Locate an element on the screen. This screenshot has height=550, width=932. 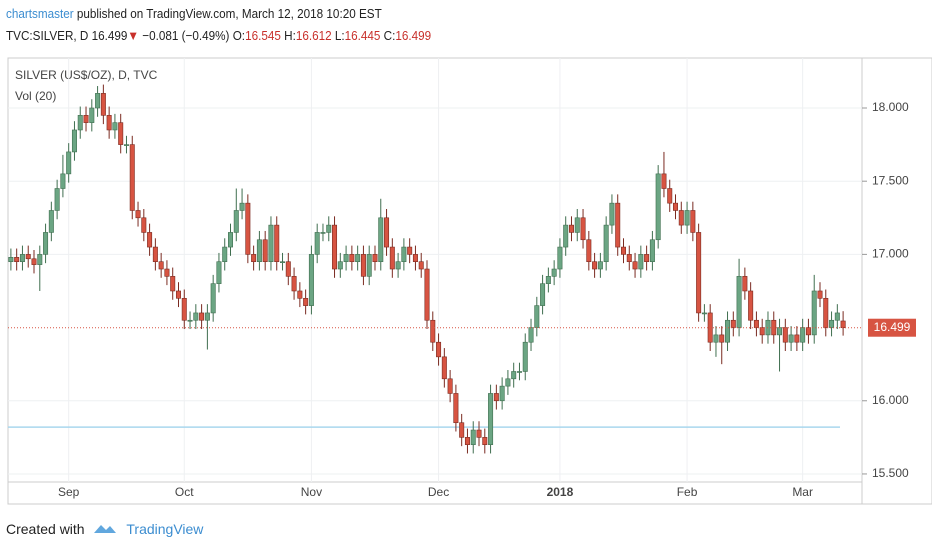
y-tick-label: 15.500 is located at coordinates (890, 473).